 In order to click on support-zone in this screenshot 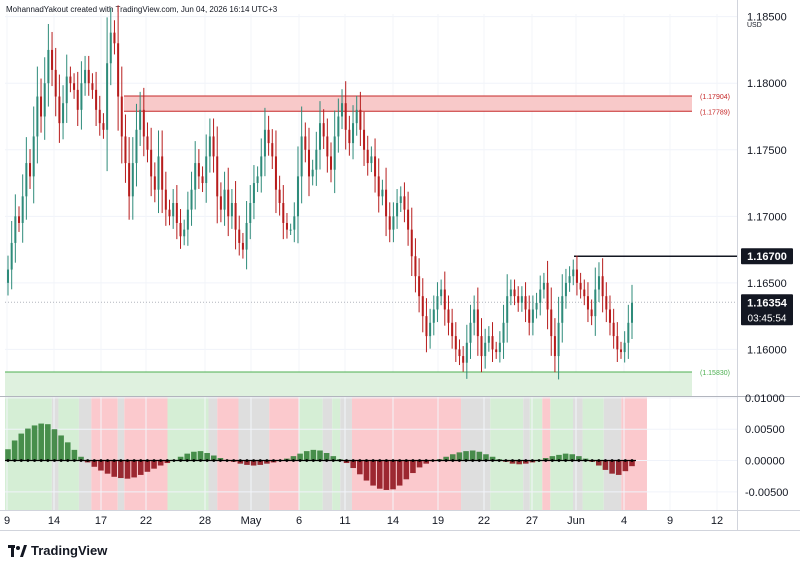, I will do `click(348, 384)`.